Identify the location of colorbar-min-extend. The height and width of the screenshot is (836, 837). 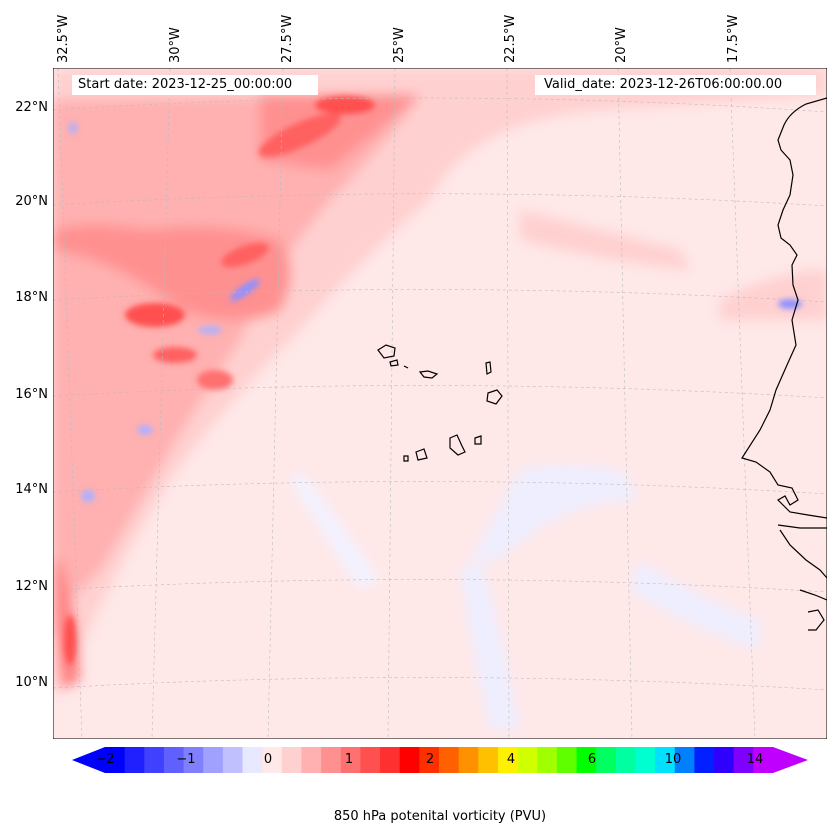
(88, 760).